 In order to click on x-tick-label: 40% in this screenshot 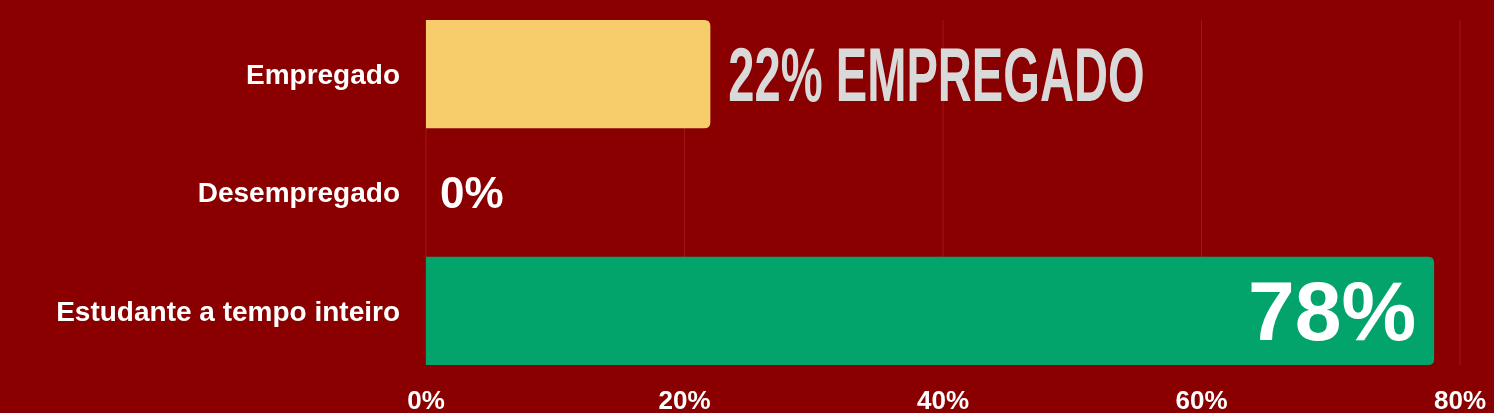, I will do `click(943, 399)`.